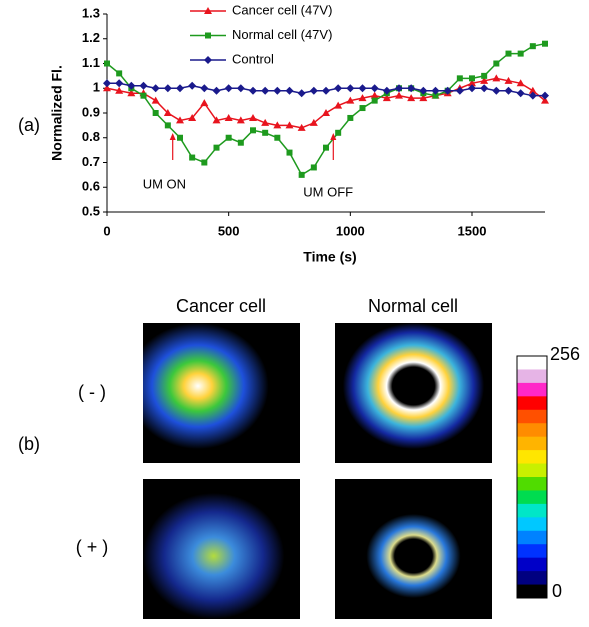  What do you see at coordinates (91, 136) in the screenshot?
I see `y-tick-label: 0.8` at bounding box center [91, 136].